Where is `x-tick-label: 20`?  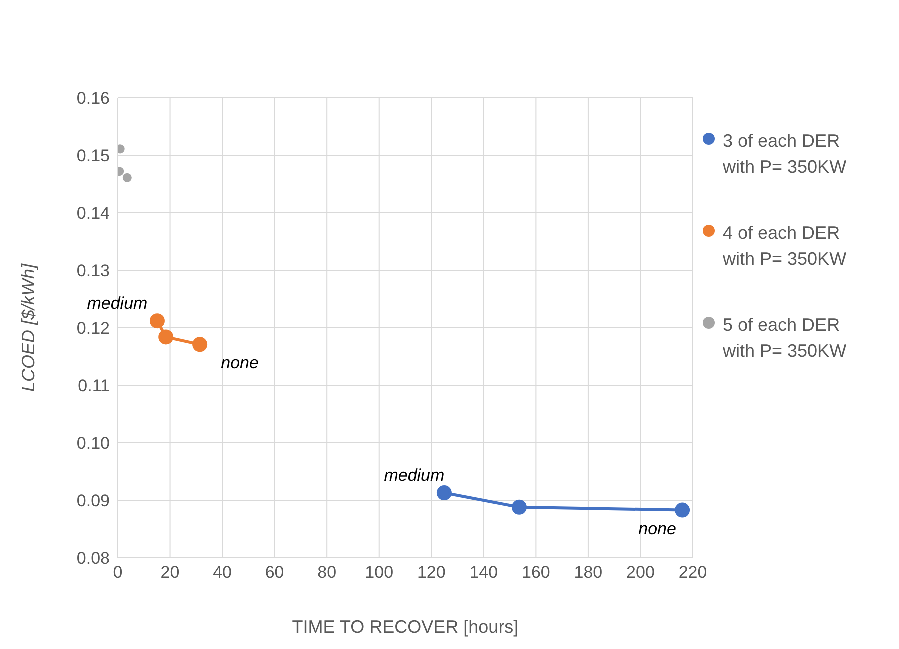
x-tick-label: 20 is located at coordinates (170, 572).